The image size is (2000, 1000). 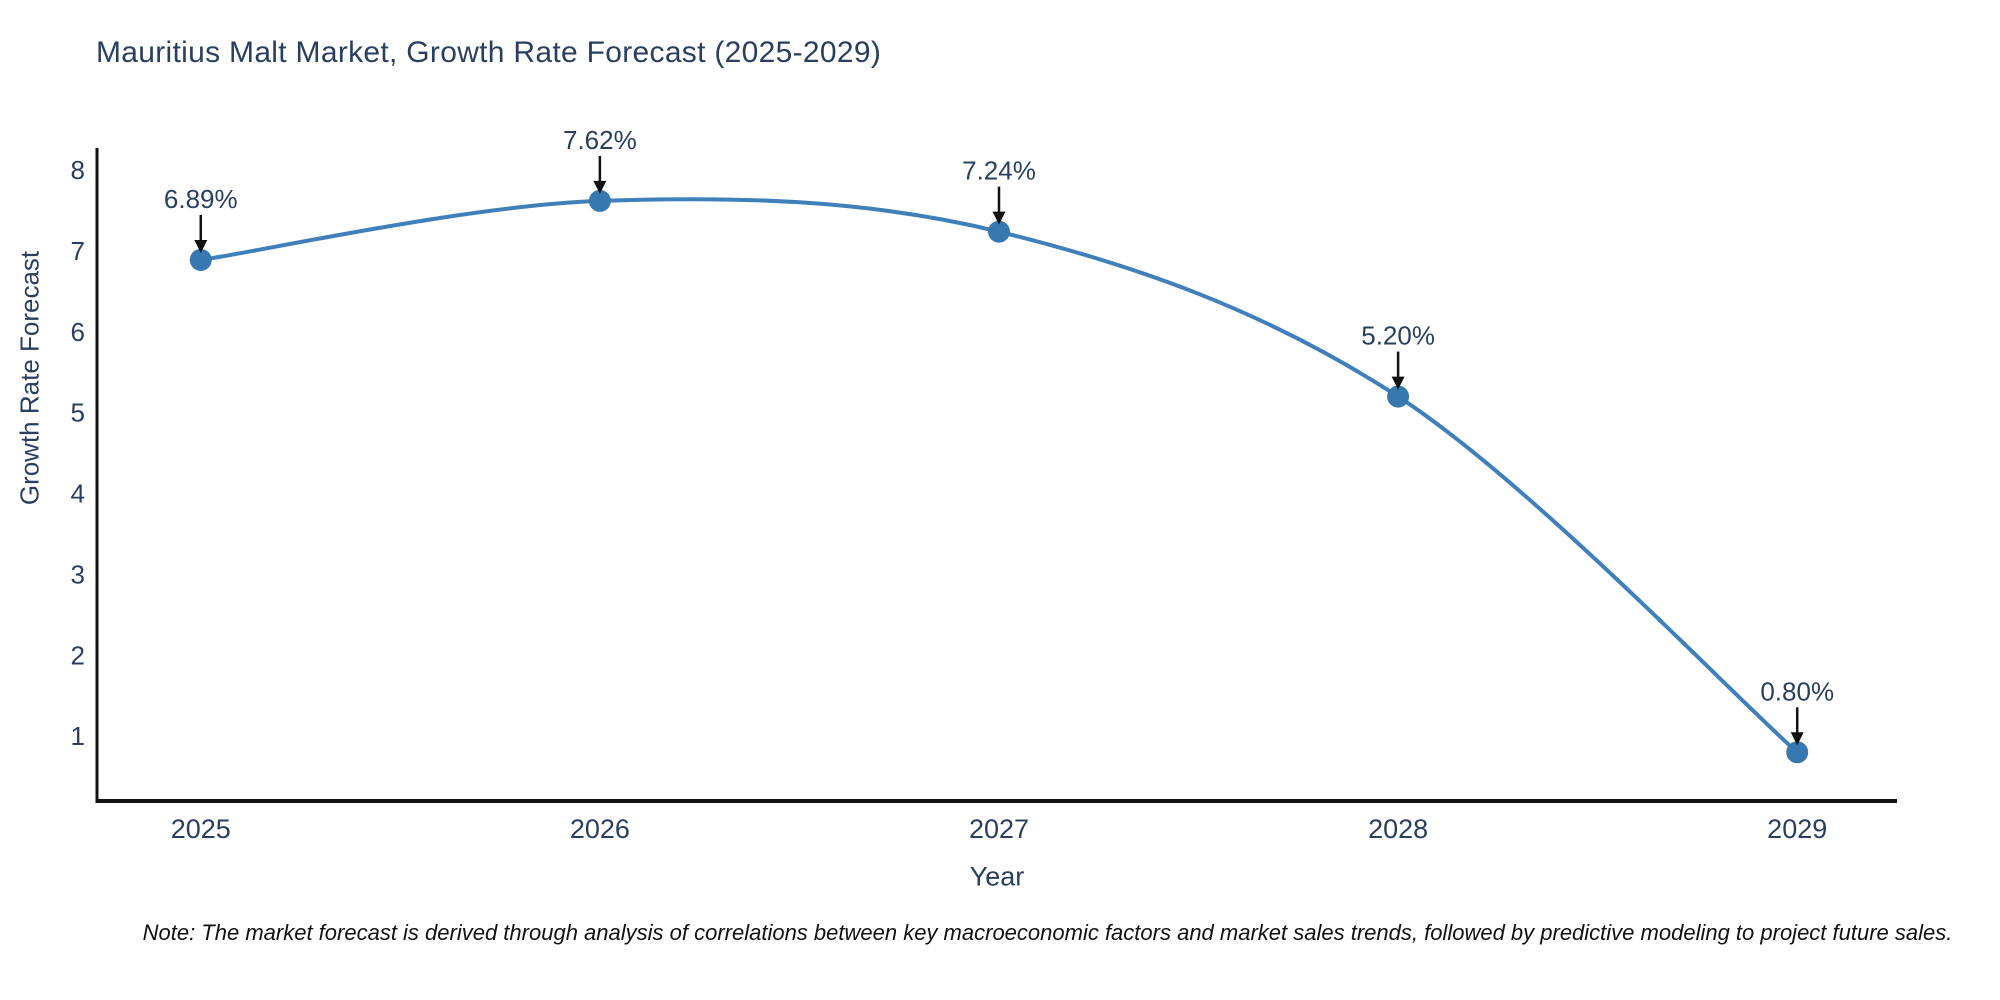 I want to click on annotation-label: 5.20%, so click(x=1398, y=336).